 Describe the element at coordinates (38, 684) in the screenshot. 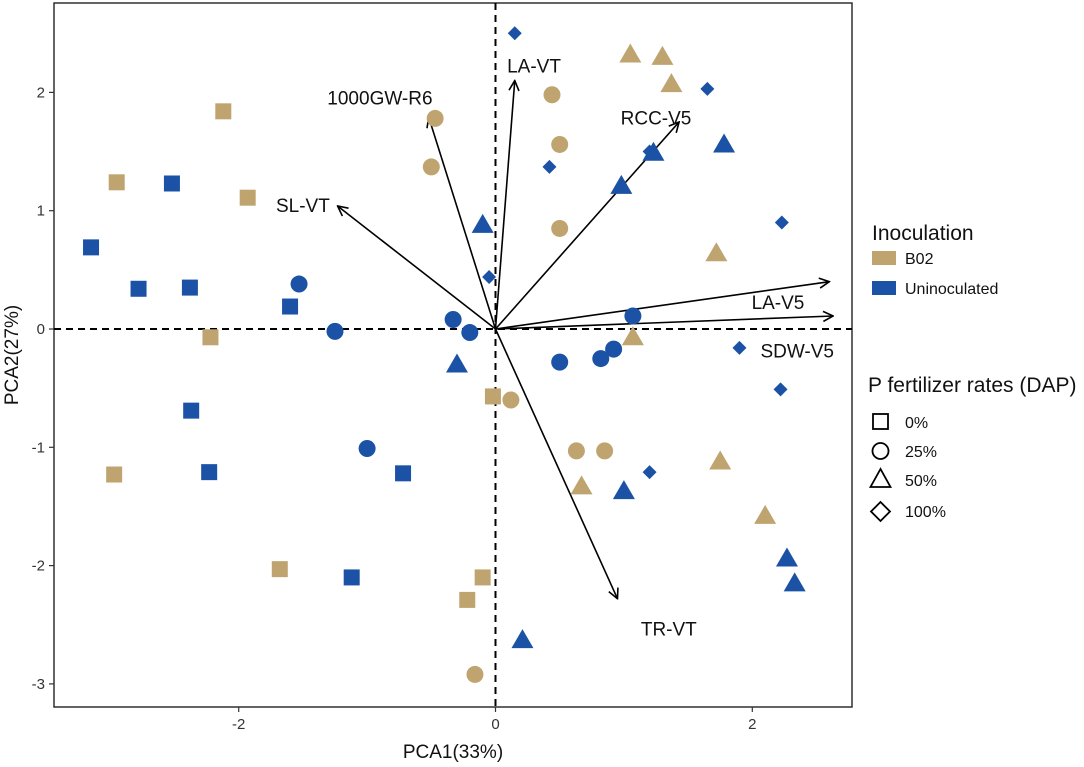

I see `y-tick-label: -3` at that location.